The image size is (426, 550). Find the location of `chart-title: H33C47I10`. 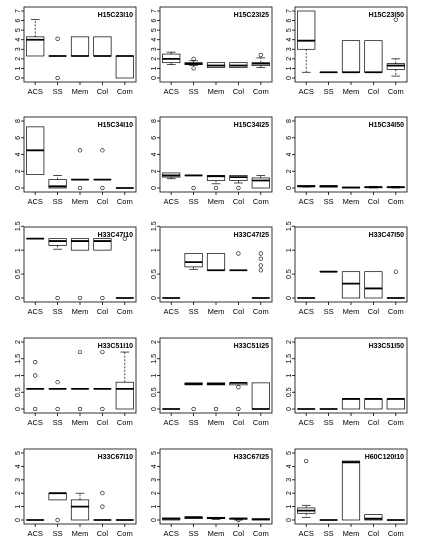

chart-title: H33C47I10 is located at coordinates (116, 235).